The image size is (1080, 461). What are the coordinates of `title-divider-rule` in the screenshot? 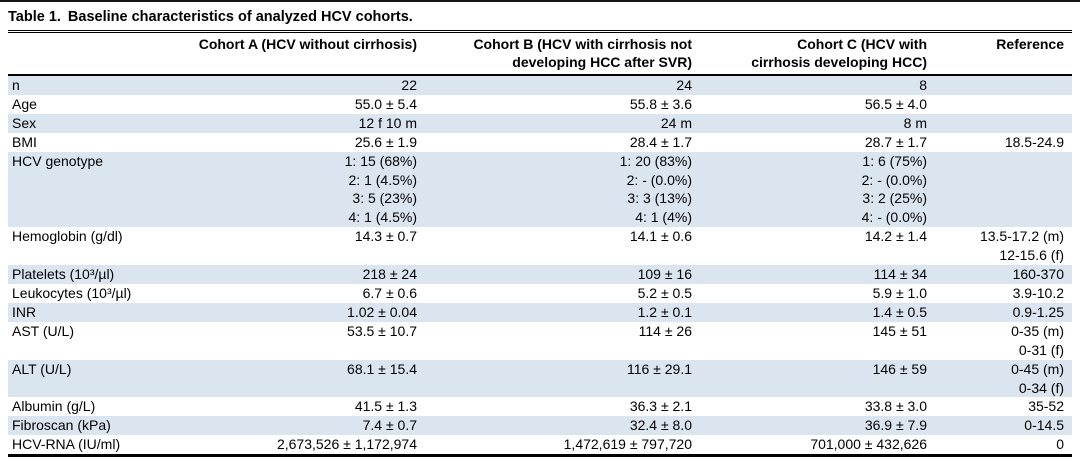 It's located at (540, 31).